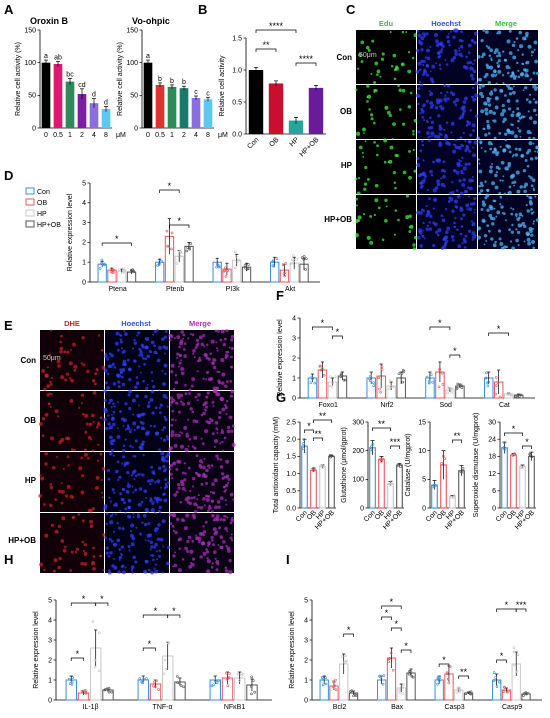  Describe the element at coordinates (349, 630) in the screenshot. I see `significance-label: *` at that location.